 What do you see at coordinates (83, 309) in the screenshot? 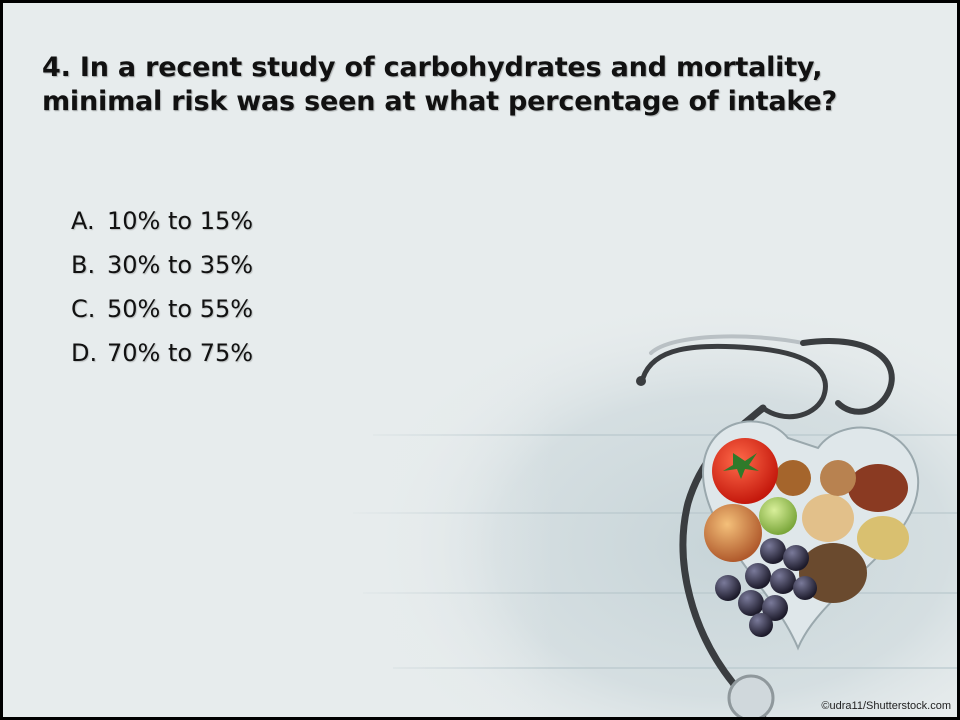
I see `answer-letter: C.` at bounding box center [83, 309].